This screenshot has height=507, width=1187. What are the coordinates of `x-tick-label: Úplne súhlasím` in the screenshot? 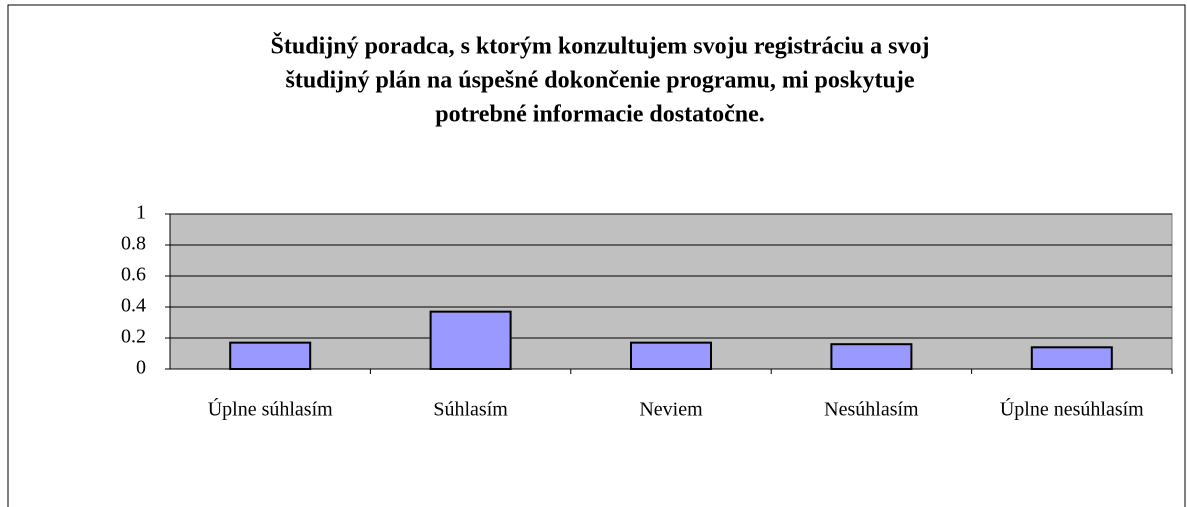 It's located at (270, 409).